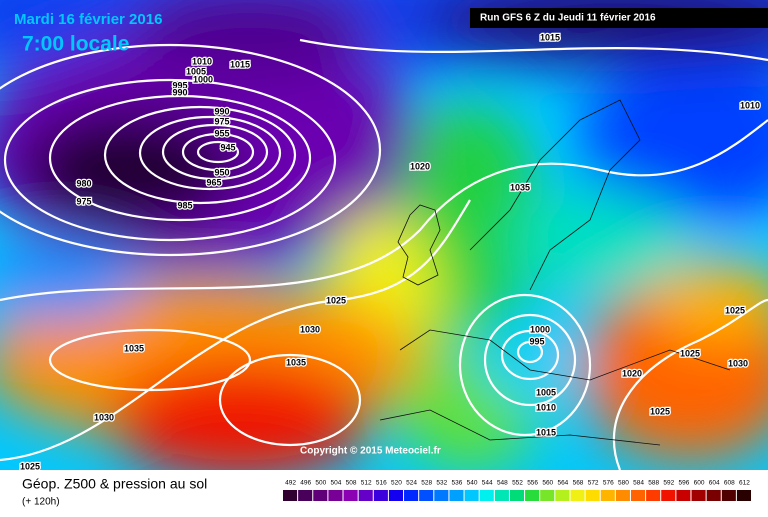 The image size is (768, 517). I want to click on isobar-label: 950, so click(221, 172).